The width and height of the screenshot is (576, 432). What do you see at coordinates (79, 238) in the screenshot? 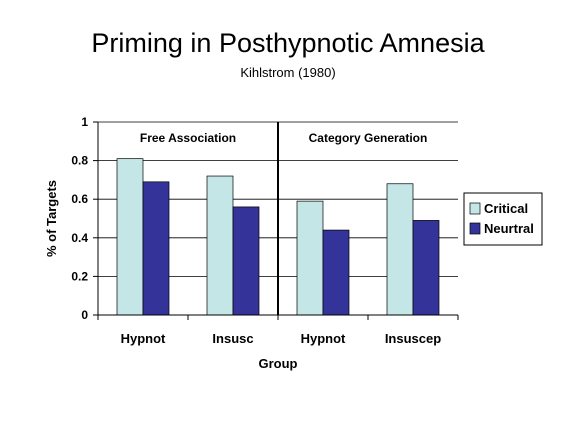
I see `y-tick-label: 0.4` at bounding box center [79, 238].